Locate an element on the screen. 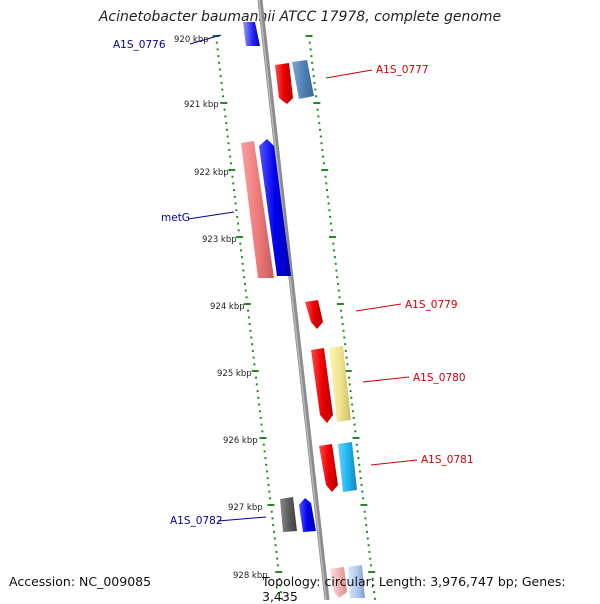 This screenshot has height=604, width=600. gene-metG is located at coordinates (266, 208).